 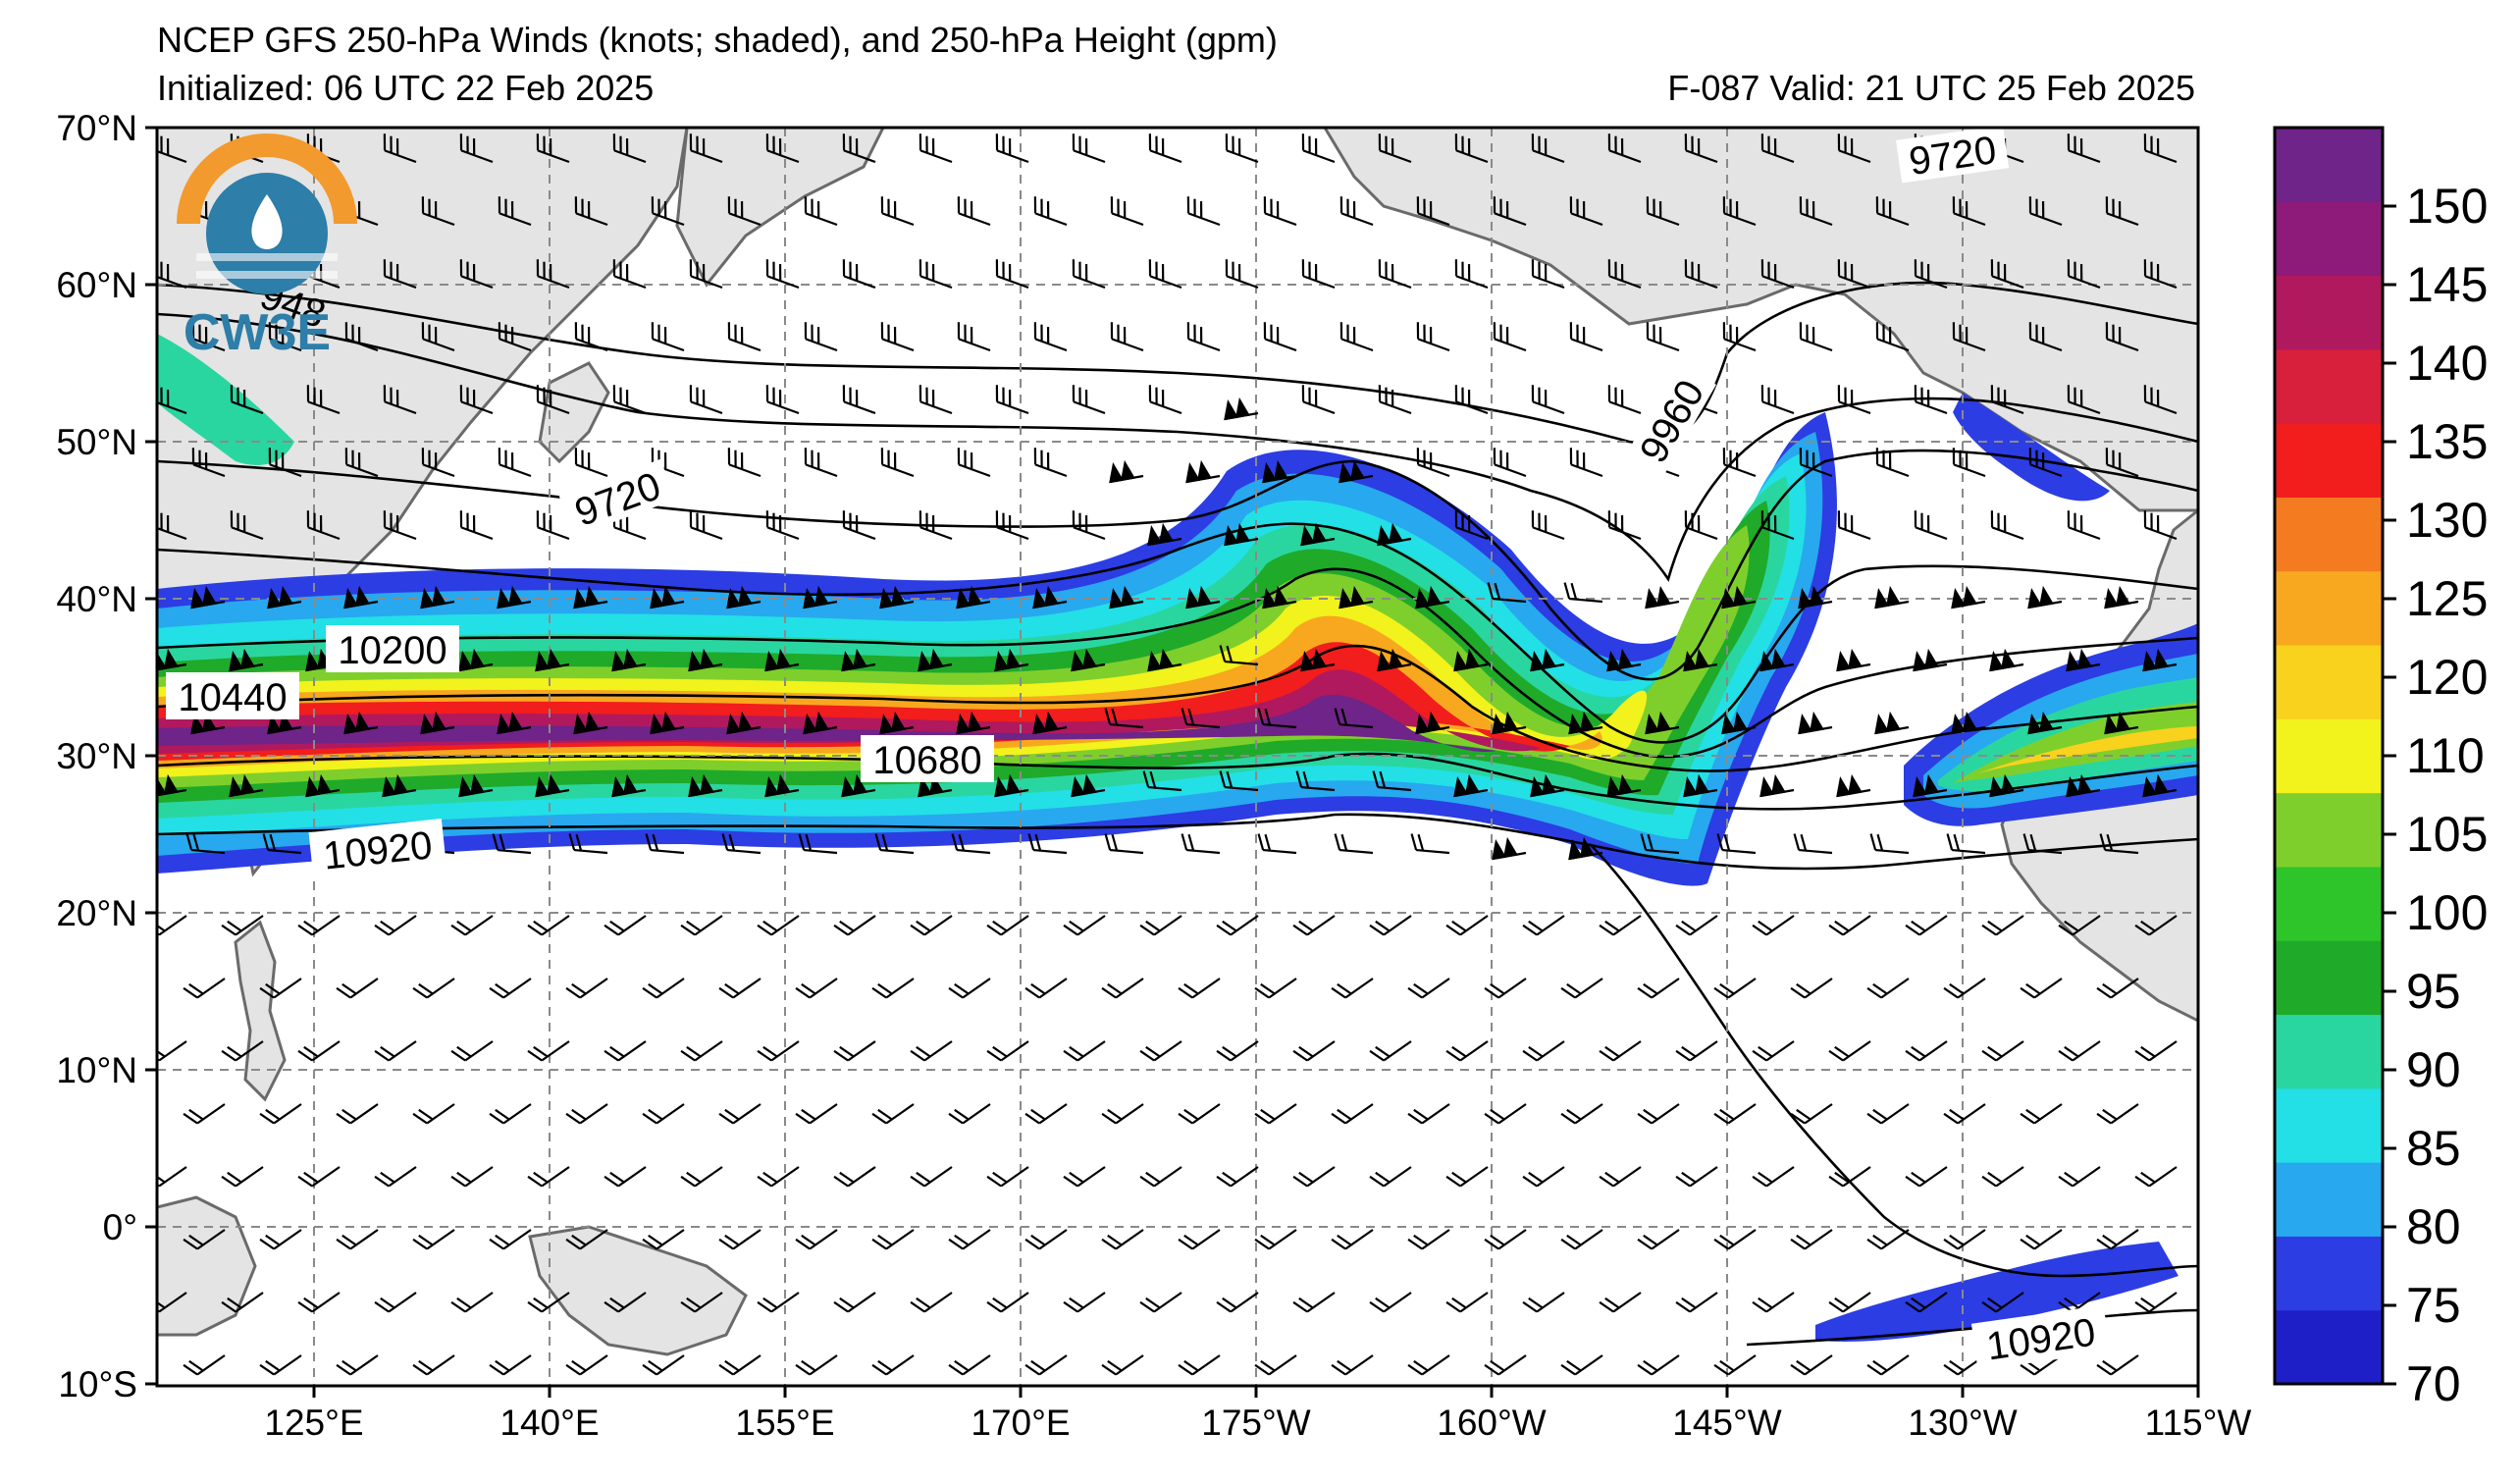 I want to click on cb-label-145: 145, so click(x=2447, y=284).